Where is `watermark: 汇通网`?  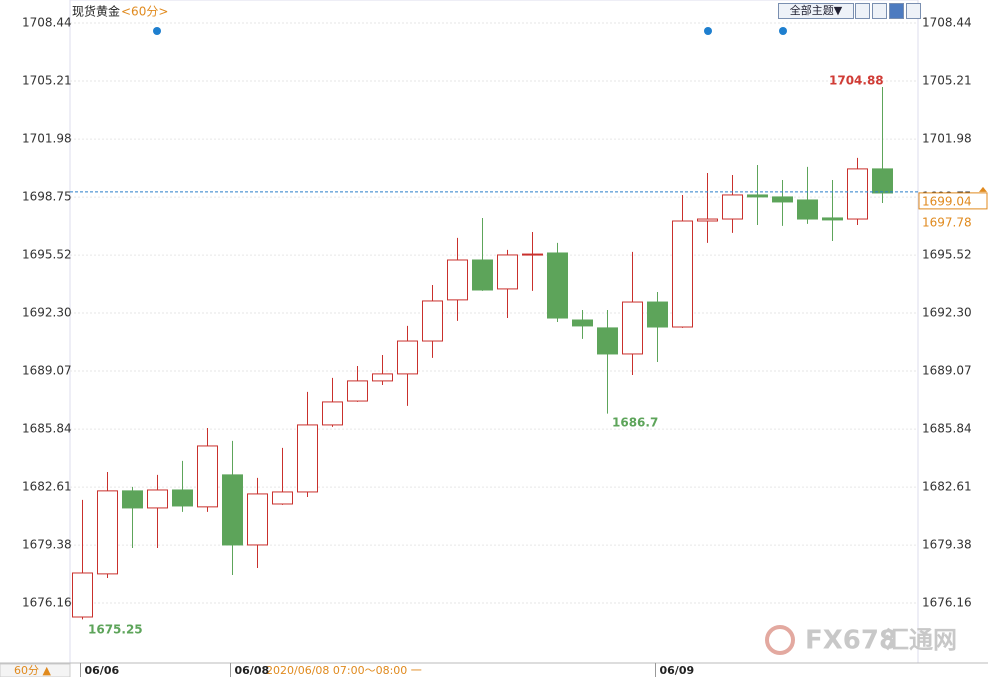
watermark: 汇通网 is located at coordinates (921, 640).